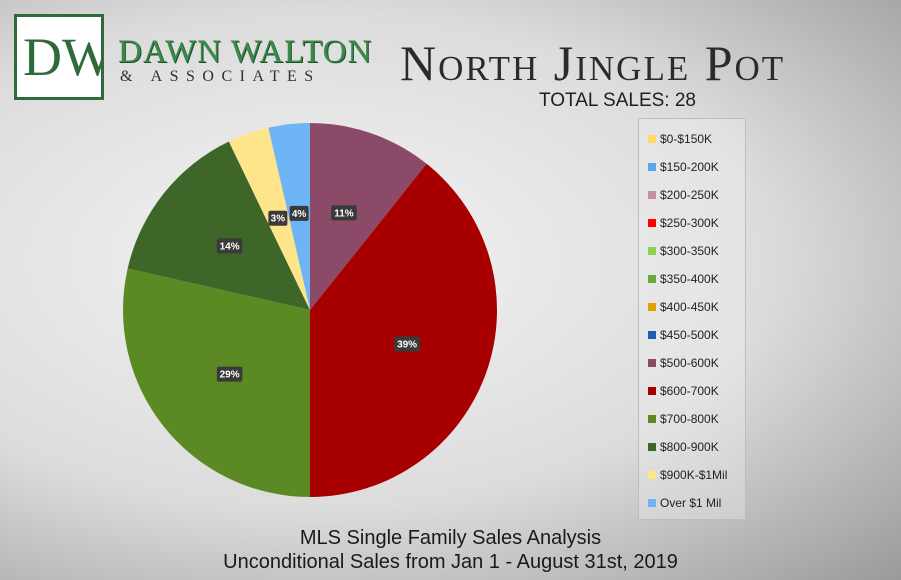 The image size is (901, 580). I want to click on legend-label: $400-450K, so click(689, 307).